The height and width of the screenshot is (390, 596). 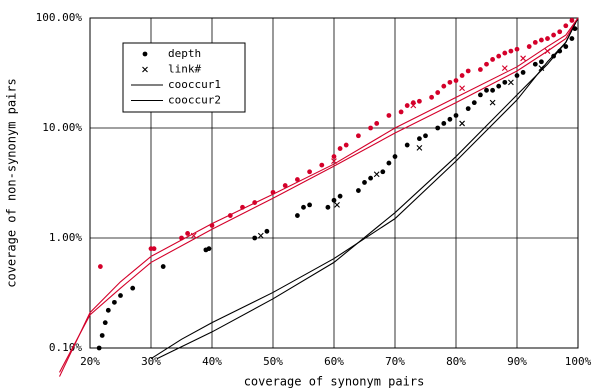 What do you see at coordinates (65, 347) in the screenshot?
I see `y-tick-label: 0.10%` at bounding box center [65, 347].